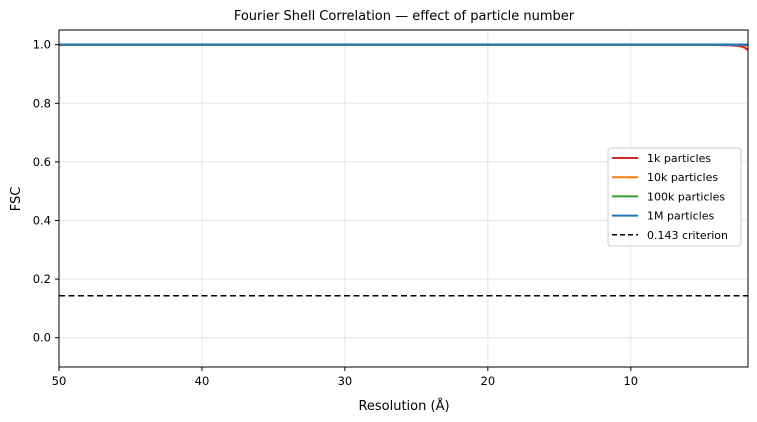 The width and height of the screenshot is (757, 422). What do you see at coordinates (202, 381) in the screenshot?
I see `x-tick-label: 40` at bounding box center [202, 381].